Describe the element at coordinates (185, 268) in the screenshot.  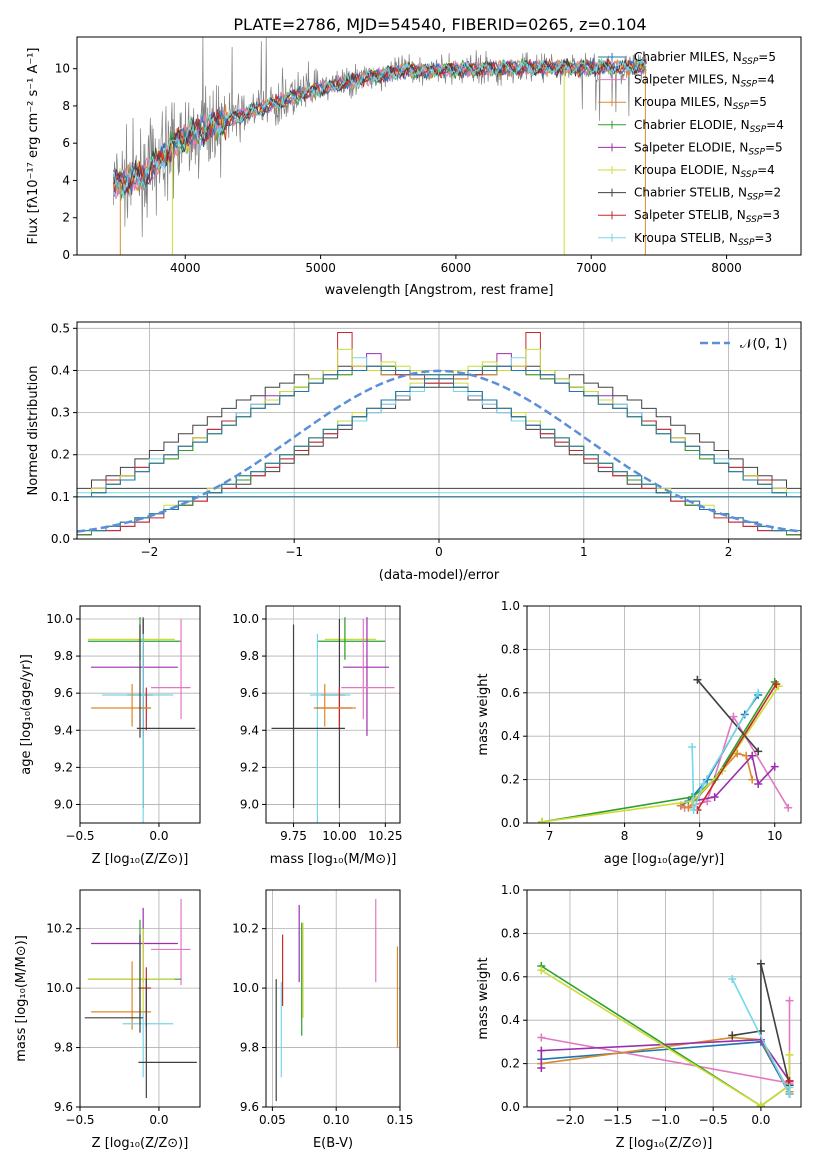
I see `x-tick-label: 4000` at that location.